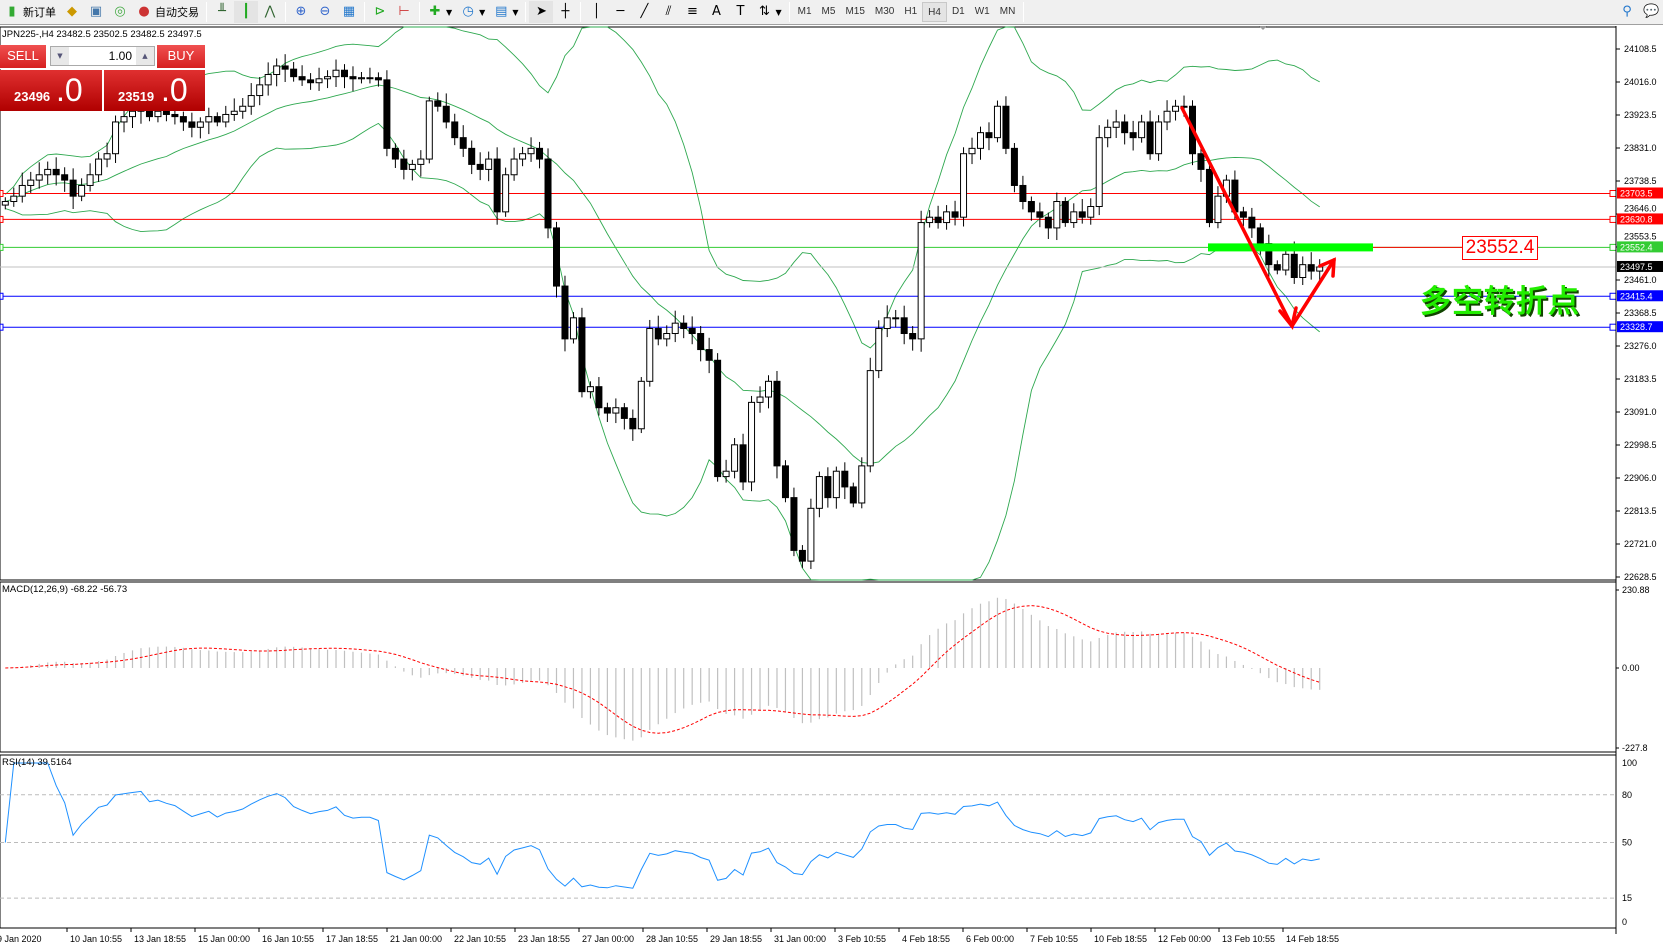 The height and width of the screenshot is (946, 1663). What do you see at coordinates (1640, 379) in the screenshot?
I see `price-tick-label: 23183.5` at bounding box center [1640, 379].